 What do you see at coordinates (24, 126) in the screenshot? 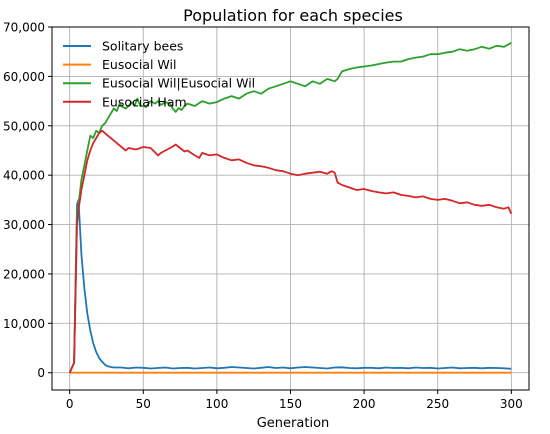
I see `y-tick-label: 50,000` at bounding box center [24, 126].